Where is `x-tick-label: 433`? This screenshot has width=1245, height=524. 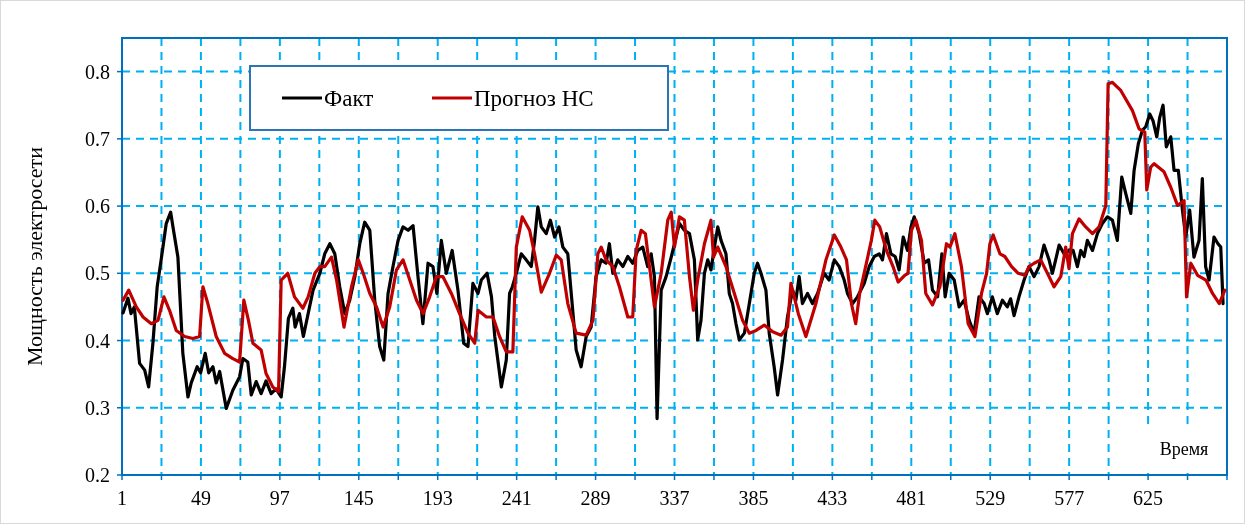 x-tick-label: 433 is located at coordinates (832, 498).